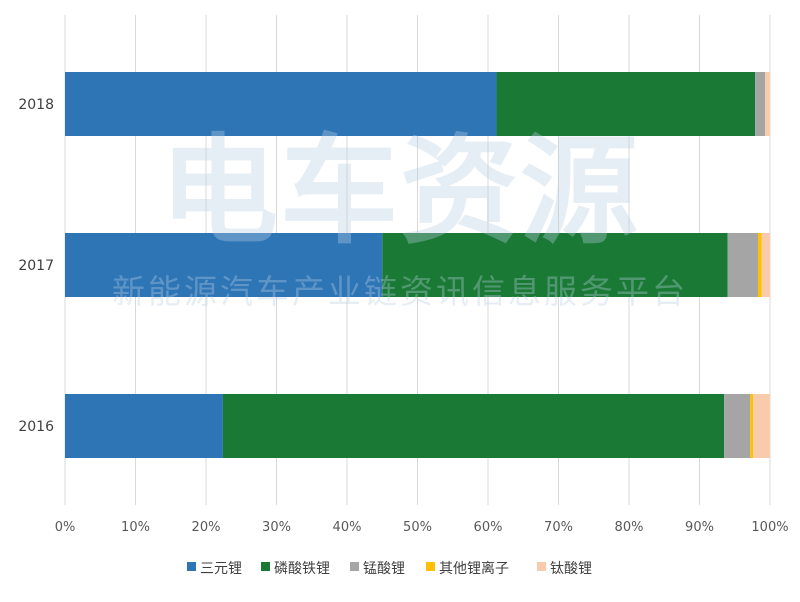 This screenshot has height=602, width=800. Describe the element at coordinates (36, 266) in the screenshot. I see `category-label: 2017` at that location.